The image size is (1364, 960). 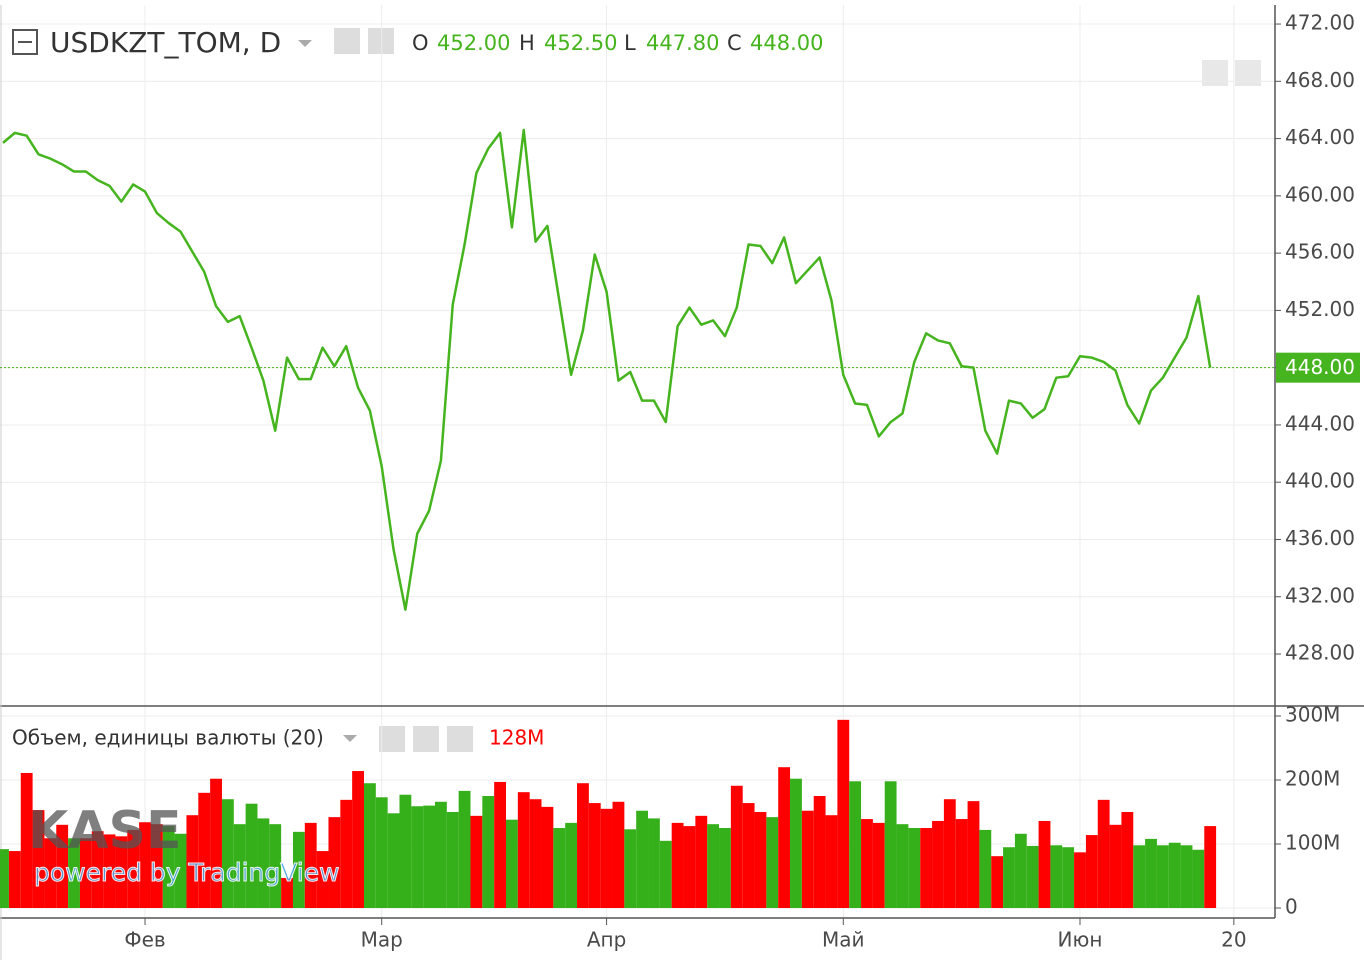 What do you see at coordinates (1312, 779) in the screenshot?
I see `y-tick-label: 200M` at bounding box center [1312, 779].